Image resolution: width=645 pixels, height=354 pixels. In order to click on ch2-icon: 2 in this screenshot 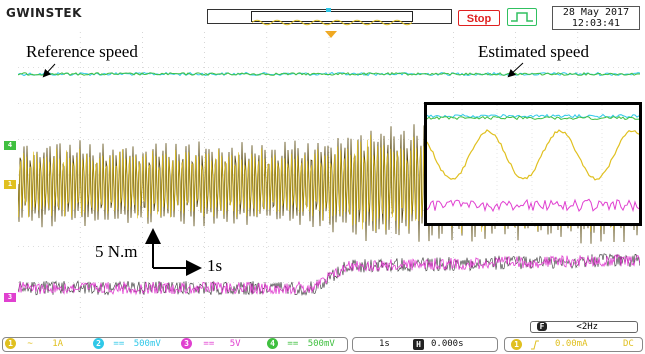, I will do `click(98, 343)`.